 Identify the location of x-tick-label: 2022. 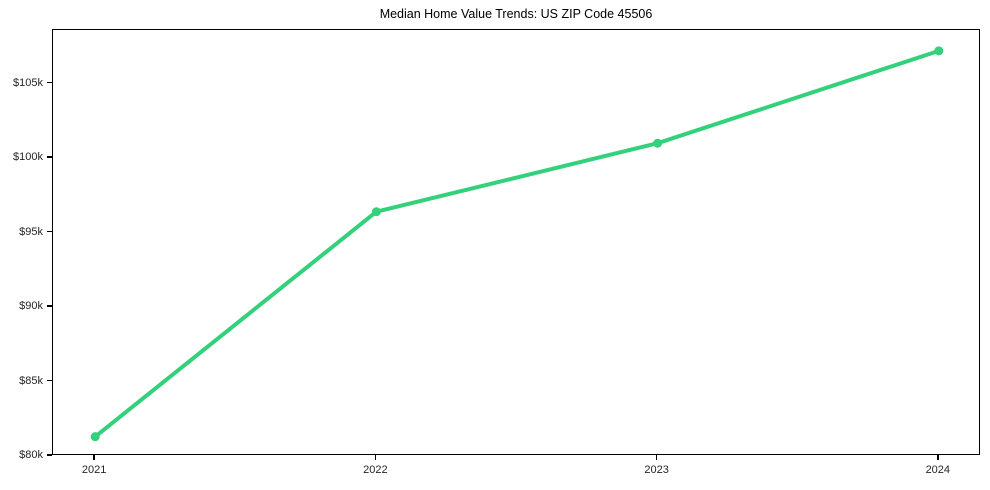
(375, 470).